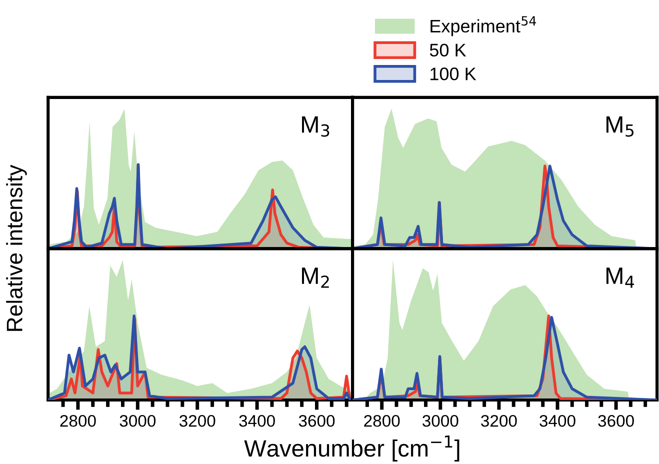 This screenshot has width=659, height=464. I want to click on chart-title: M$_{2}$, so click(315, 278).